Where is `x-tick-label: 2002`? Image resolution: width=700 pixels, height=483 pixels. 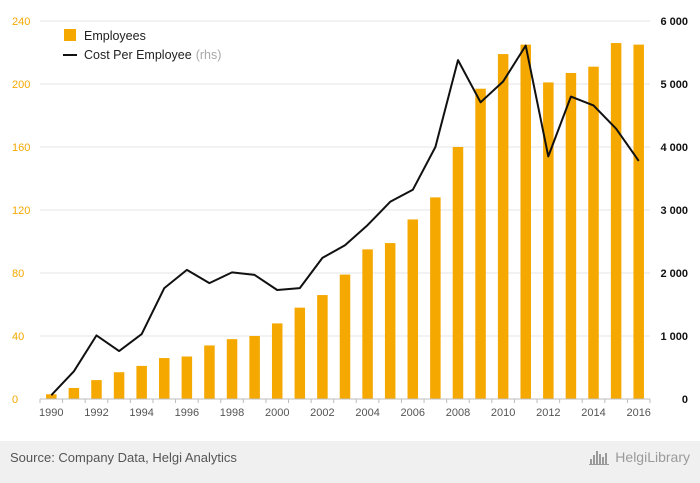 x-tick-label: 2002 is located at coordinates (322, 413).